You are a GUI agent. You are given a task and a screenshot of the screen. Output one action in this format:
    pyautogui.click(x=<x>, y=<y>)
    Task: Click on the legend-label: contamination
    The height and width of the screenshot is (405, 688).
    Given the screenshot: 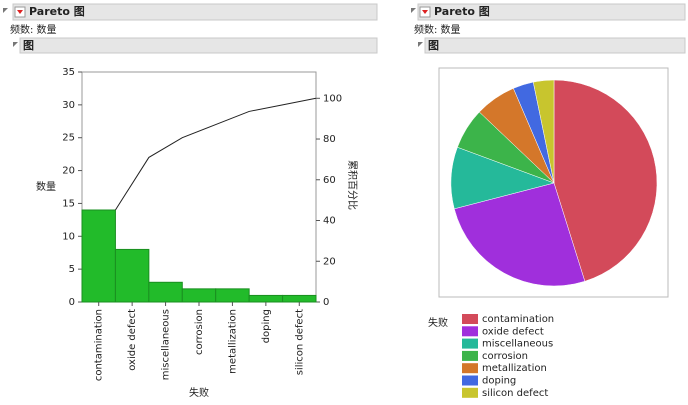 What is the action you would take?
    pyautogui.click(x=518, y=319)
    